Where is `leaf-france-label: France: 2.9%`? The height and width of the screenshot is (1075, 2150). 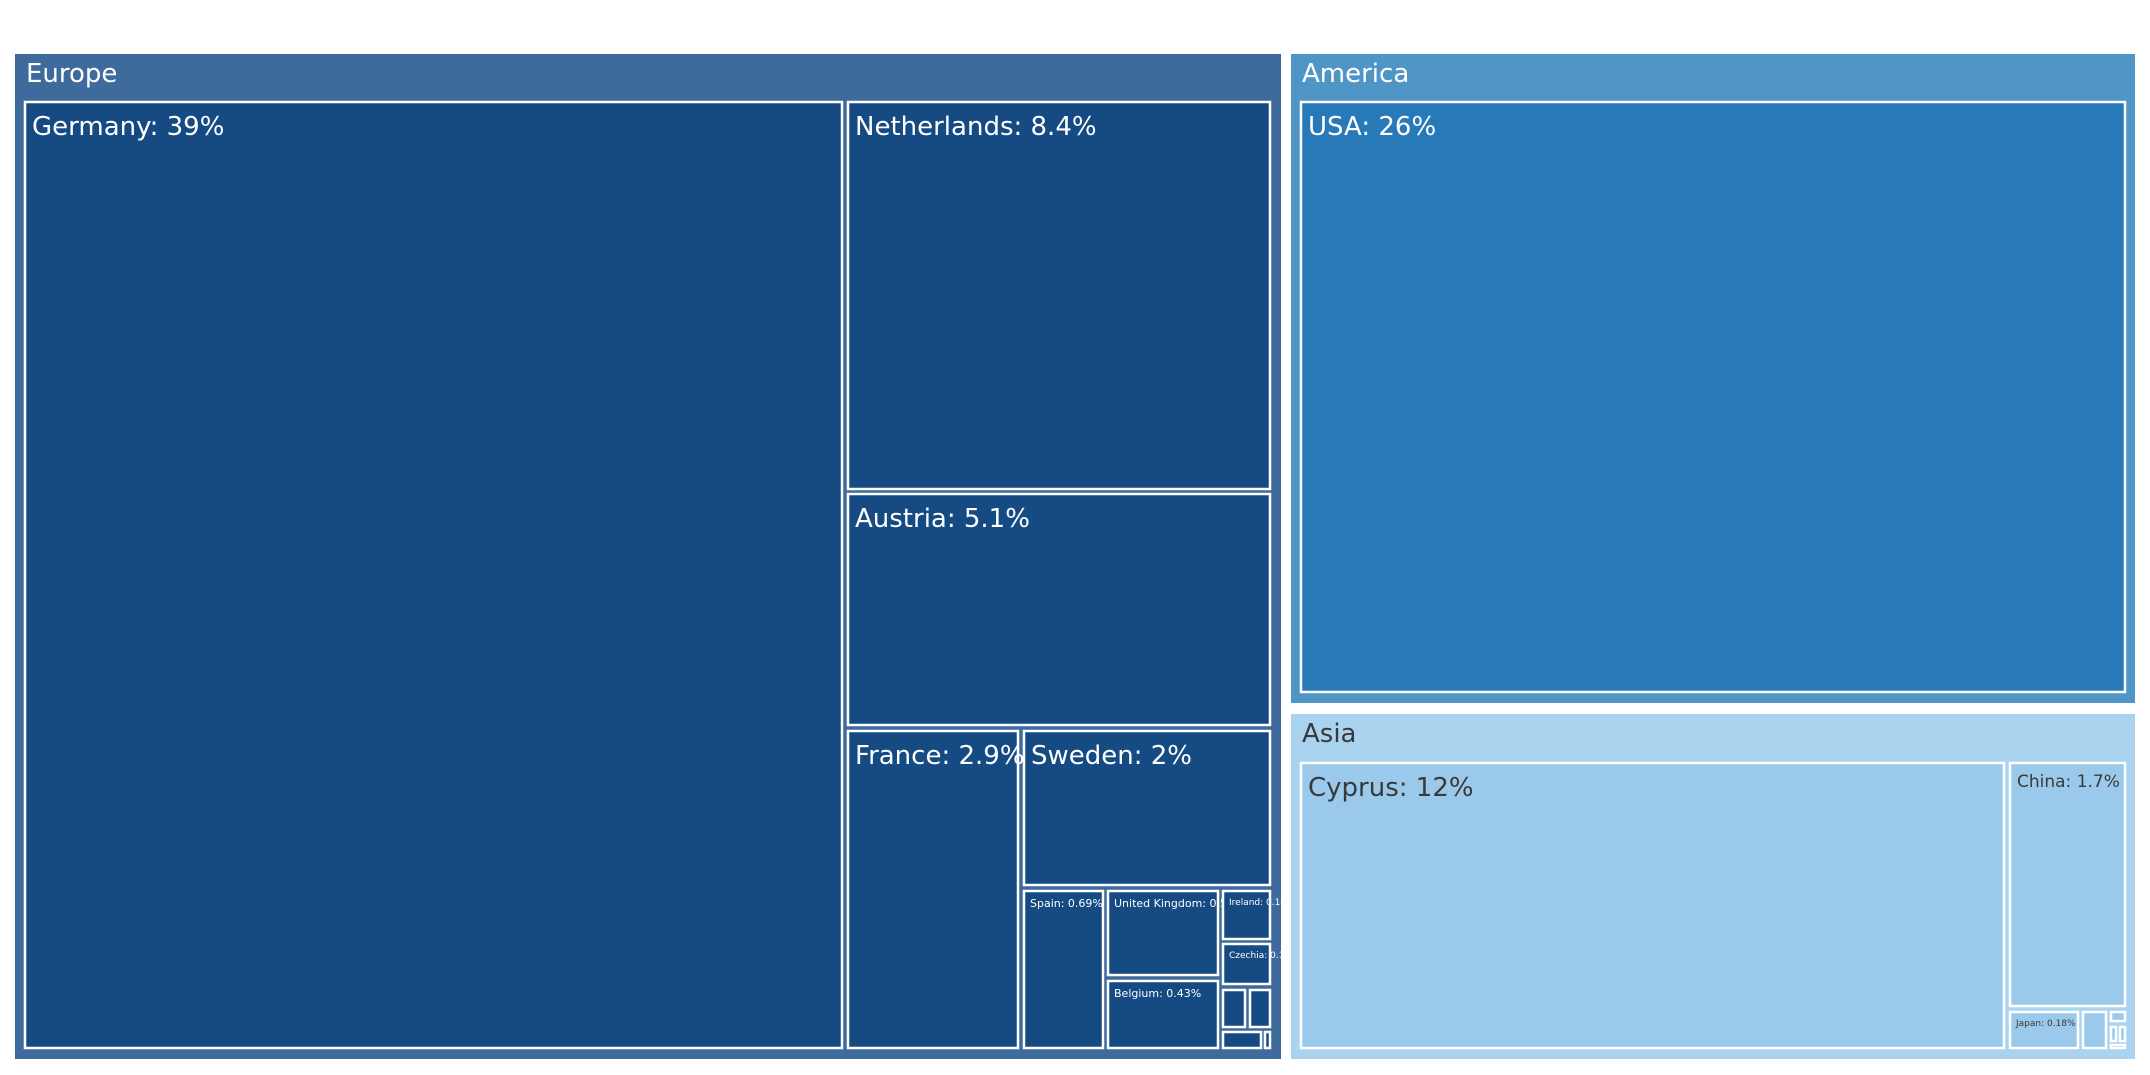 leaf-france-label: France: 2.9% is located at coordinates (940, 756).